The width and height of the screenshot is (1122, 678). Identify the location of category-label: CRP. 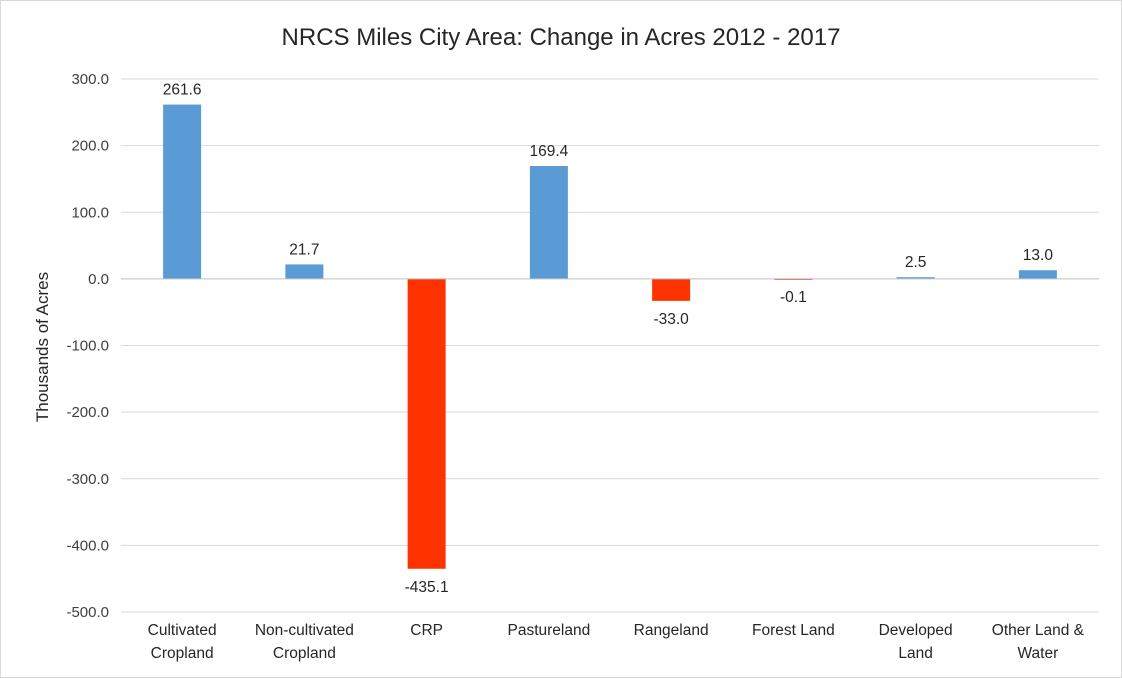
(426, 630).